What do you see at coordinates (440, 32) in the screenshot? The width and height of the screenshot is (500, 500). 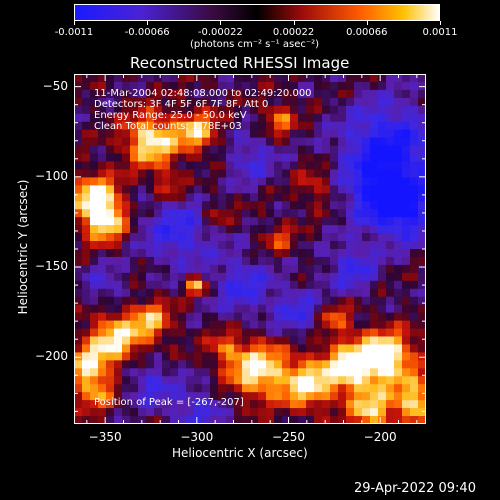 I see `colorbar-tick-label: 0.0011` at bounding box center [440, 32].